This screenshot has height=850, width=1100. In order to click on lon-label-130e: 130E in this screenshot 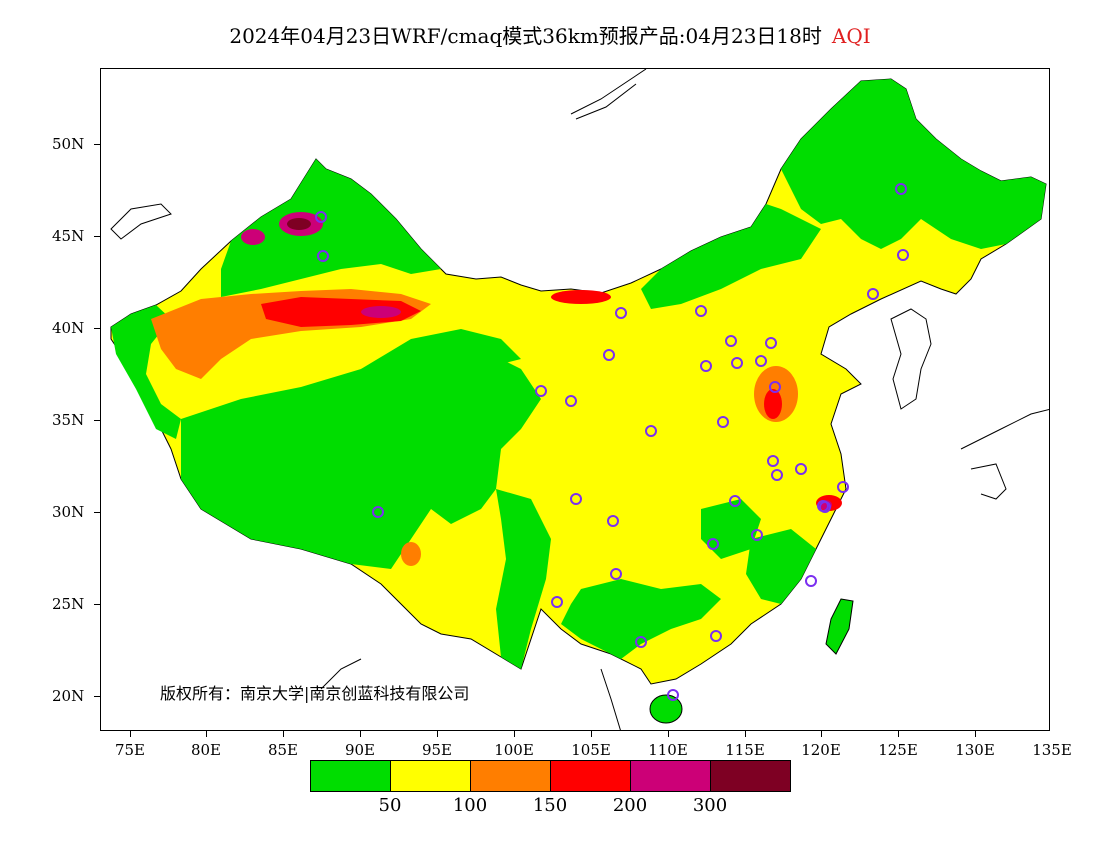, I will do `click(975, 750)`.